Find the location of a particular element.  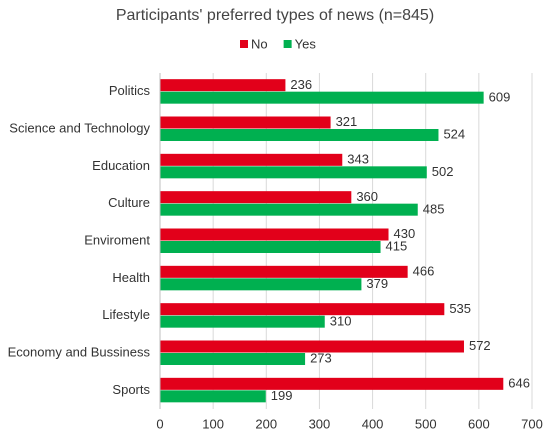

data-label: 609 is located at coordinates (500, 96).